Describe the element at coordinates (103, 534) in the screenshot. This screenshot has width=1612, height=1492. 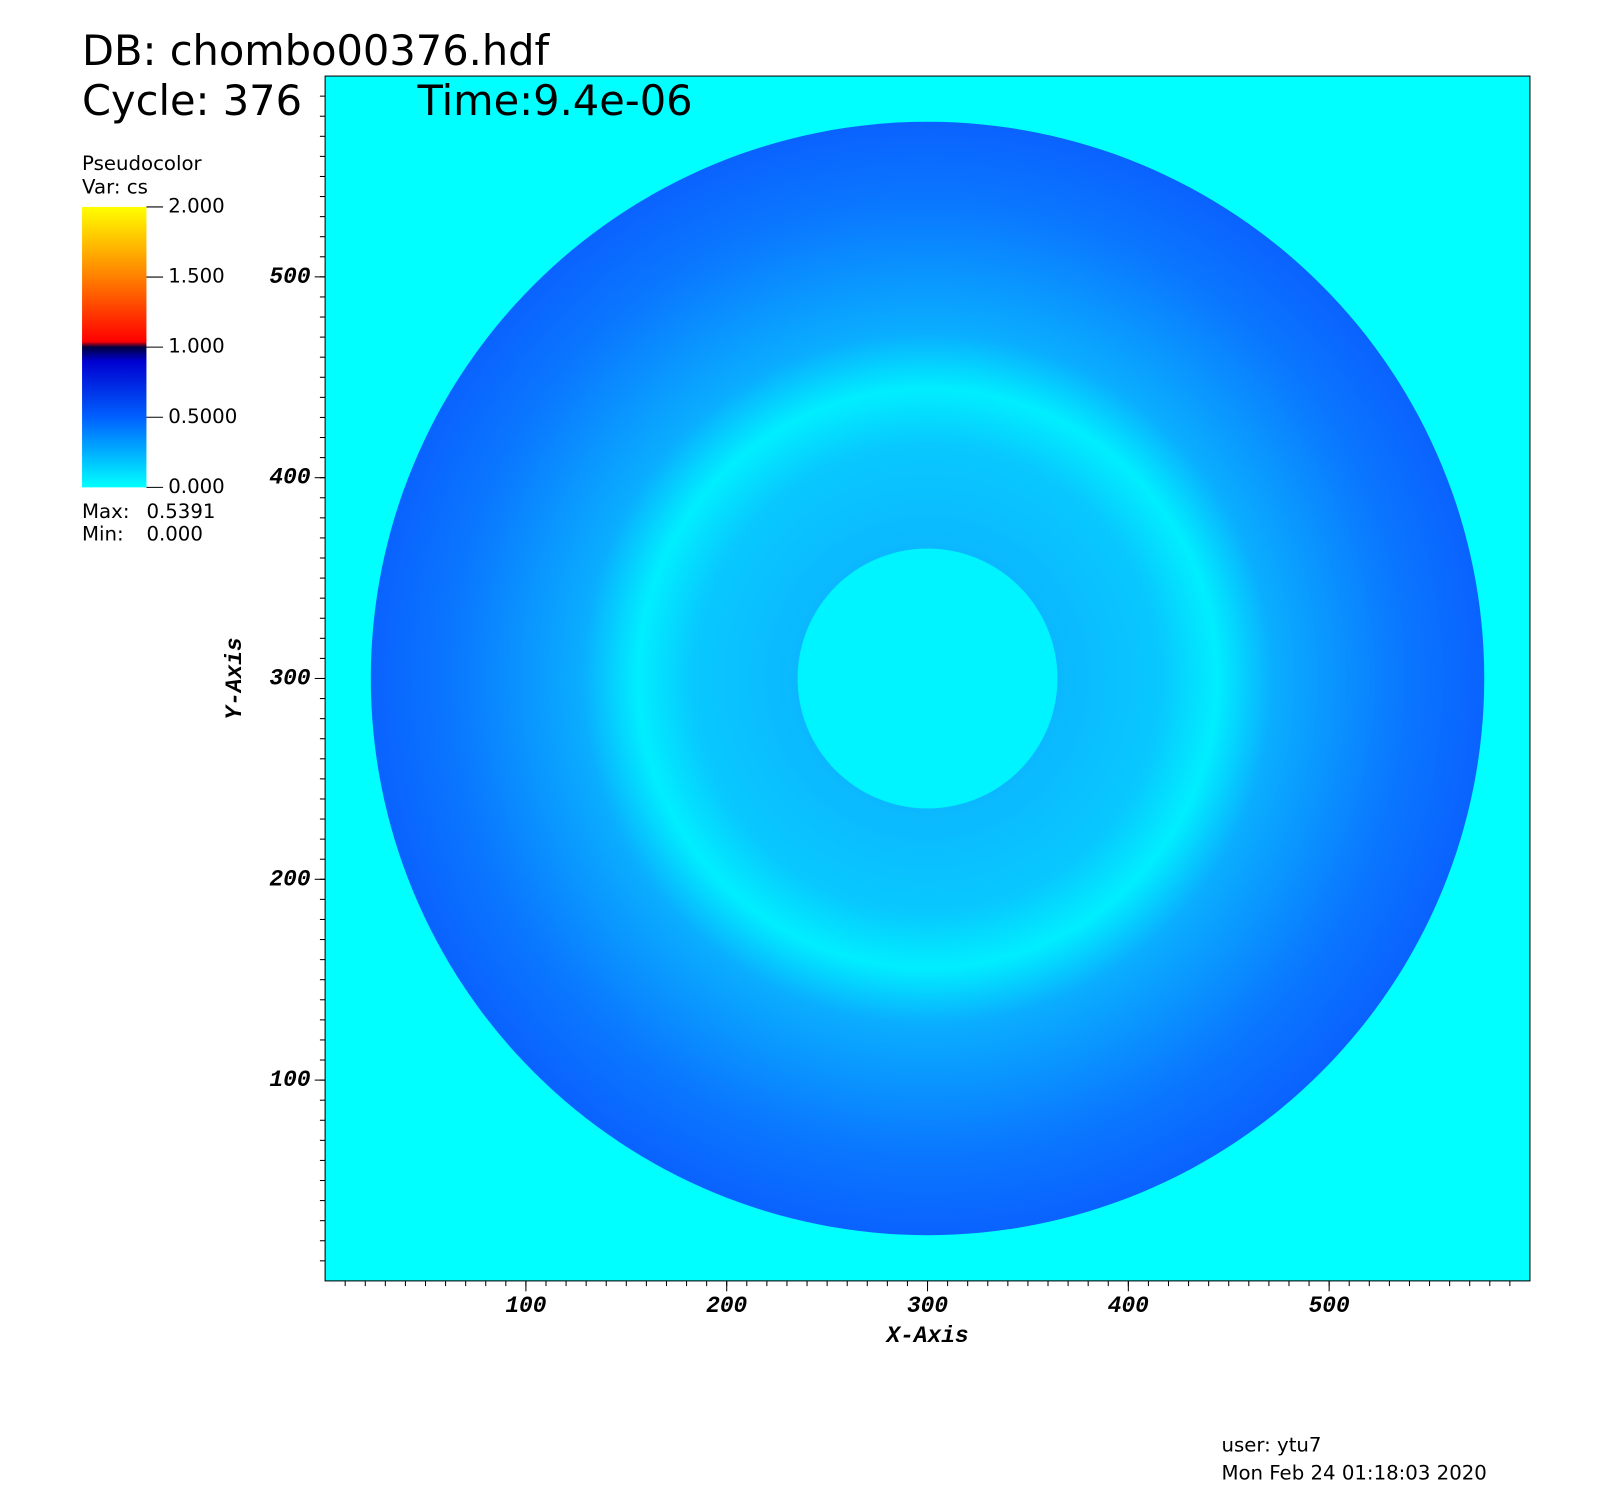
I see `min-label: Min:` at that location.